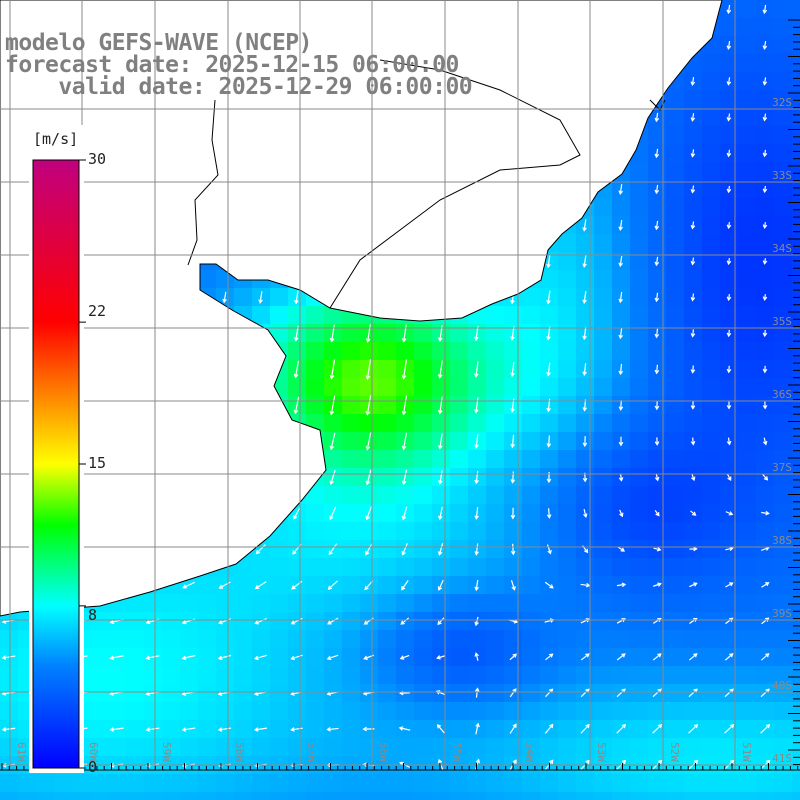 The height and width of the screenshot is (800, 800). Describe the element at coordinates (782, 321) in the screenshot. I see `latitude-label: 35S` at that location.